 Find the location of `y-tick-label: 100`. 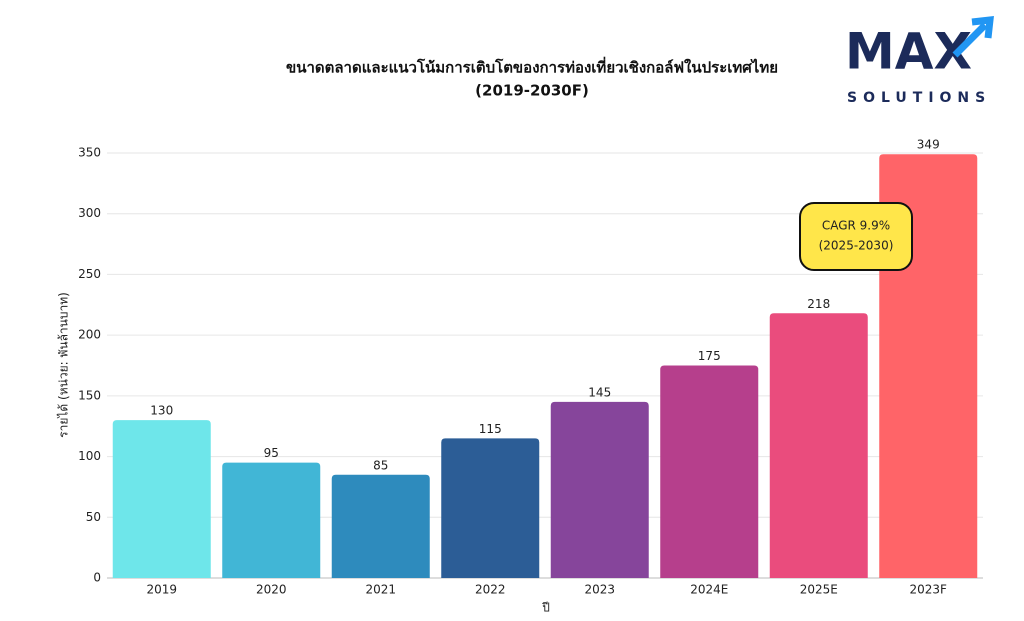

y-tick-label: 100 is located at coordinates (89, 456).